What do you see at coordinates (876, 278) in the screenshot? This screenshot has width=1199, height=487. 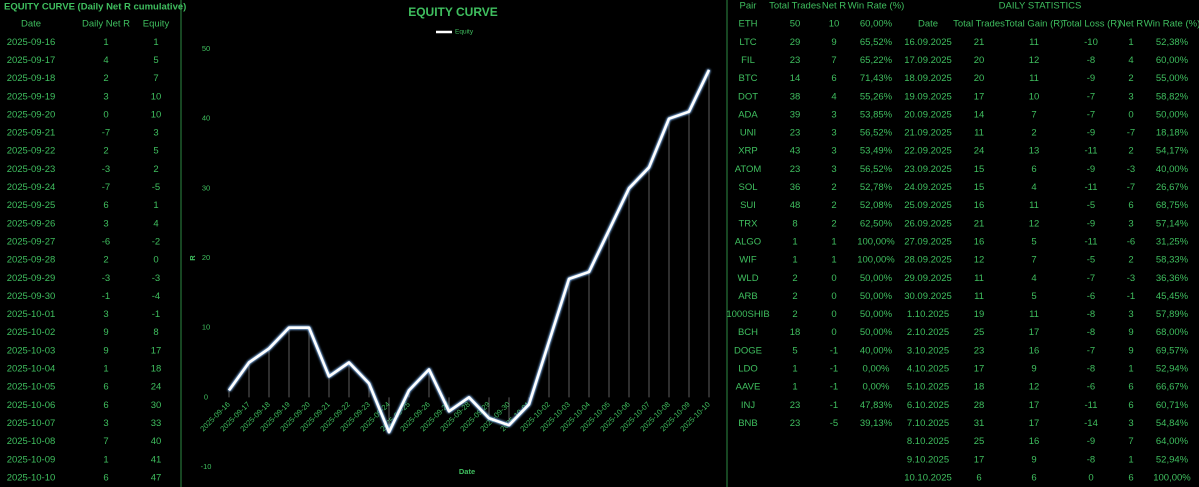 I see `table-cell: 50,00%` at bounding box center [876, 278].